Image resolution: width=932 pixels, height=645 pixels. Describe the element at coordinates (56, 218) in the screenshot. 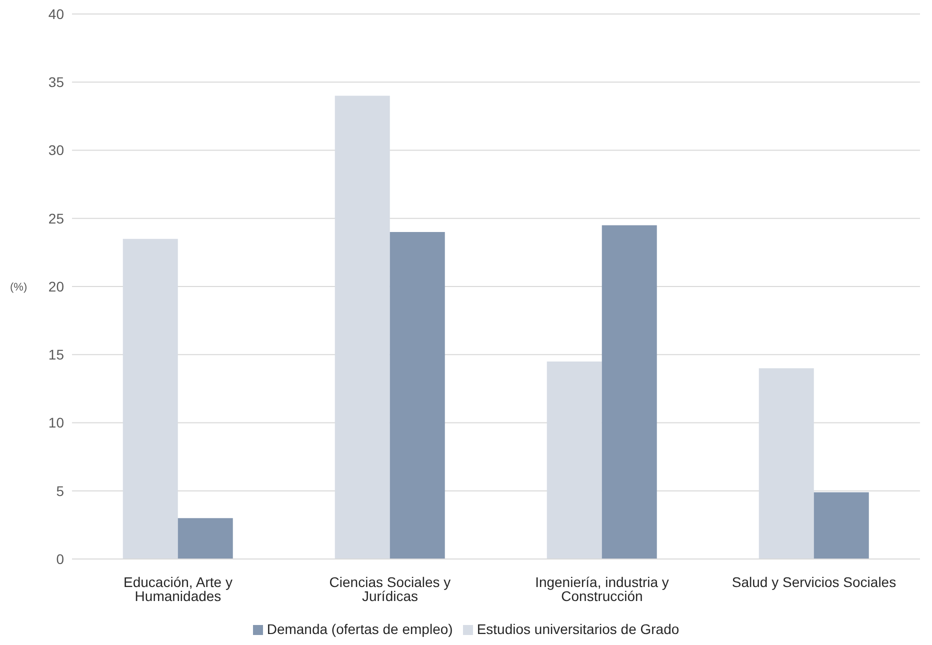

I see `y-tick-label: 25` at that location.